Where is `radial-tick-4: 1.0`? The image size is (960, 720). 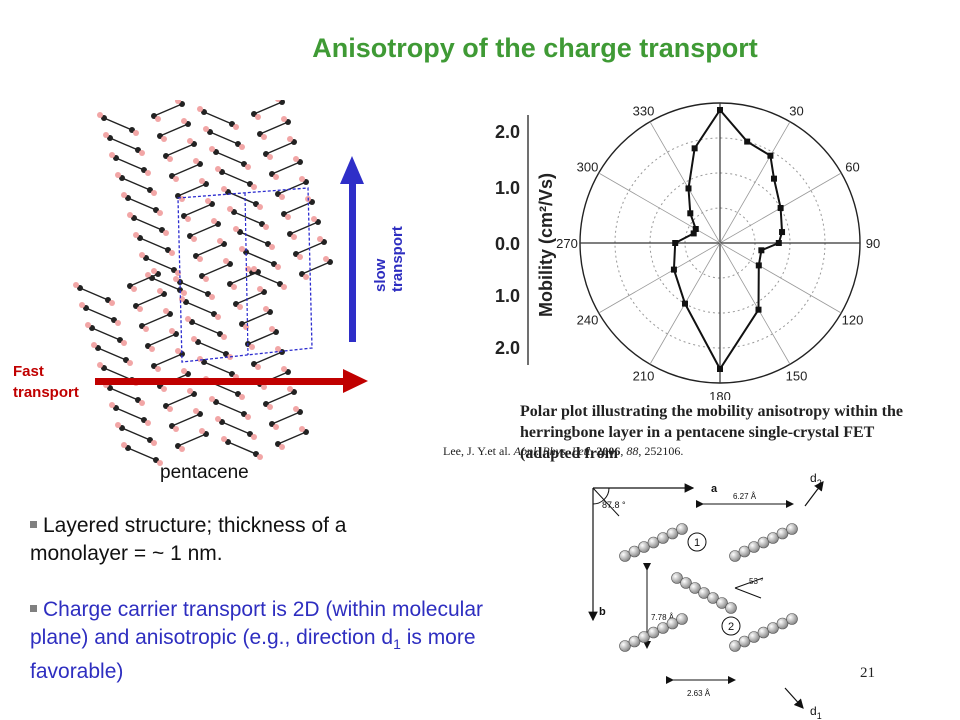
radial-tick-4: 1.0 is located at coordinates (507, 296).